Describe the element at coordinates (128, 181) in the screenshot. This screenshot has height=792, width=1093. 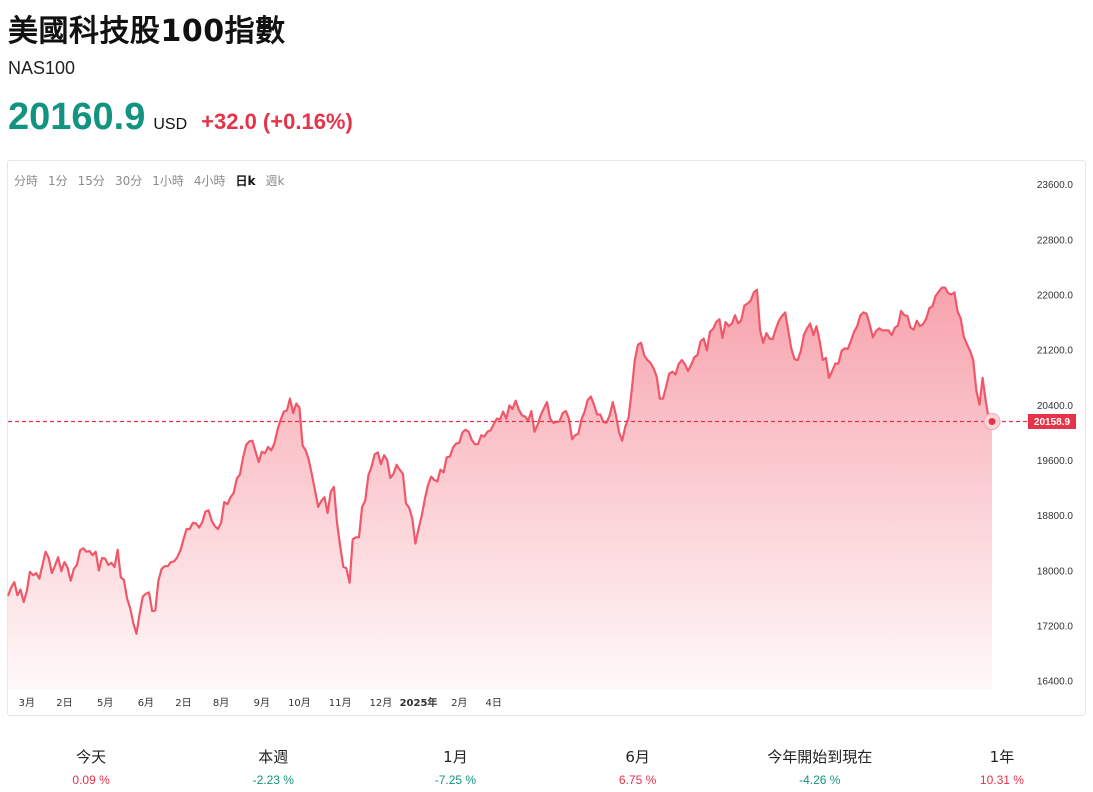
I see `timeframe-30min: 30分` at that location.